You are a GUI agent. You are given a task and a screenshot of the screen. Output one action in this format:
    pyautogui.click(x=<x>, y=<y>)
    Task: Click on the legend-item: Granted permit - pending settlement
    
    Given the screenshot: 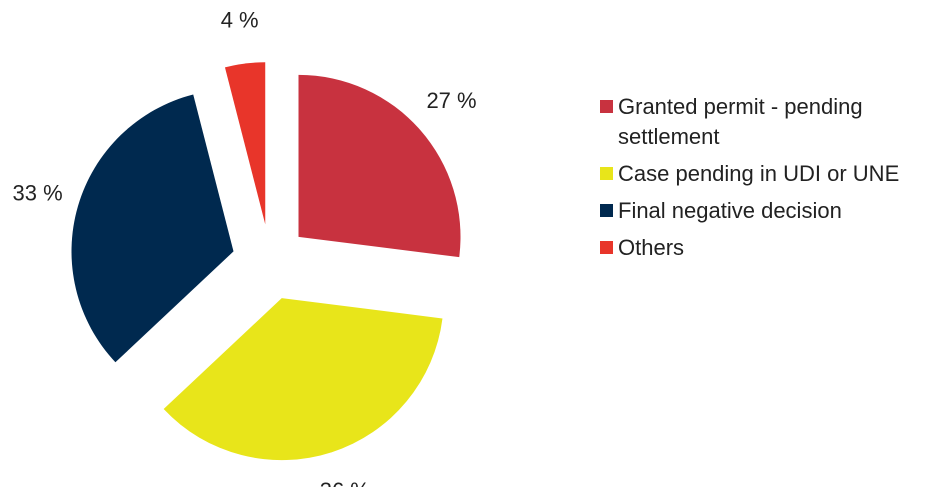 What is the action you would take?
    pyautogui.click(x=765, y=122)
    